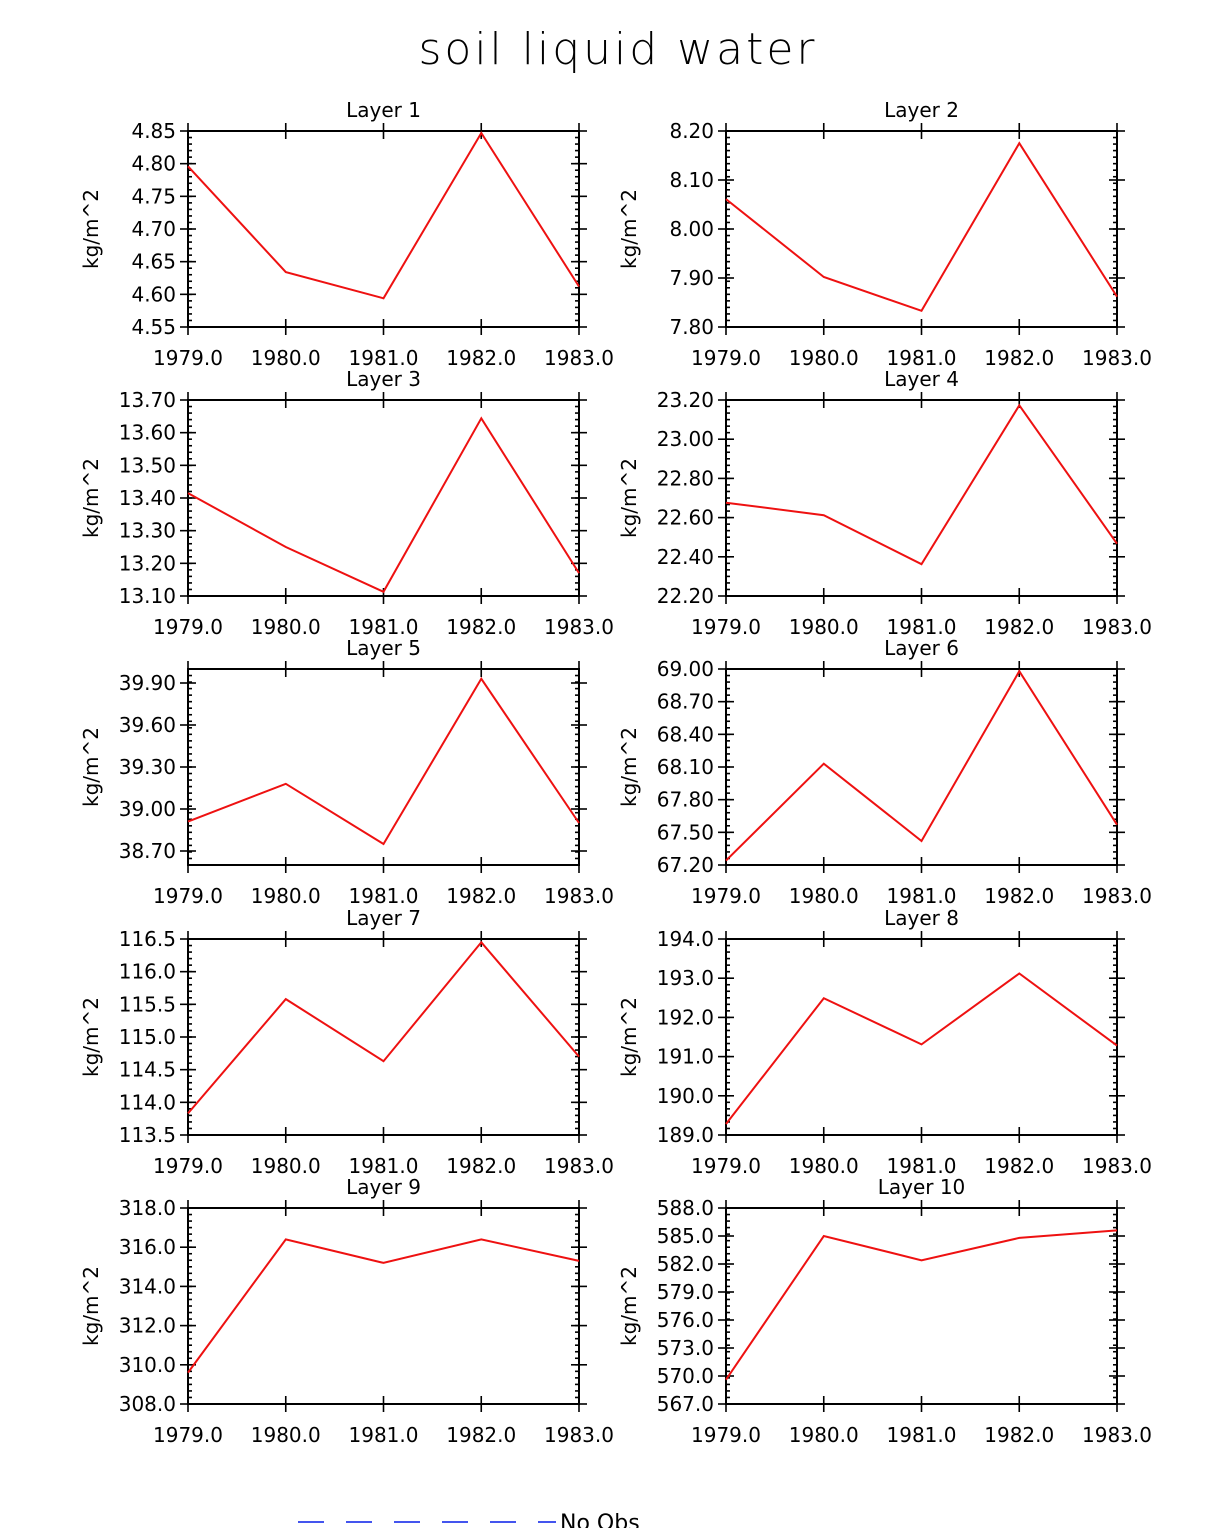  Describe the element at coordinates (153, 229) in the screenshot. I see `y-tick-label: 4.70` at that location.